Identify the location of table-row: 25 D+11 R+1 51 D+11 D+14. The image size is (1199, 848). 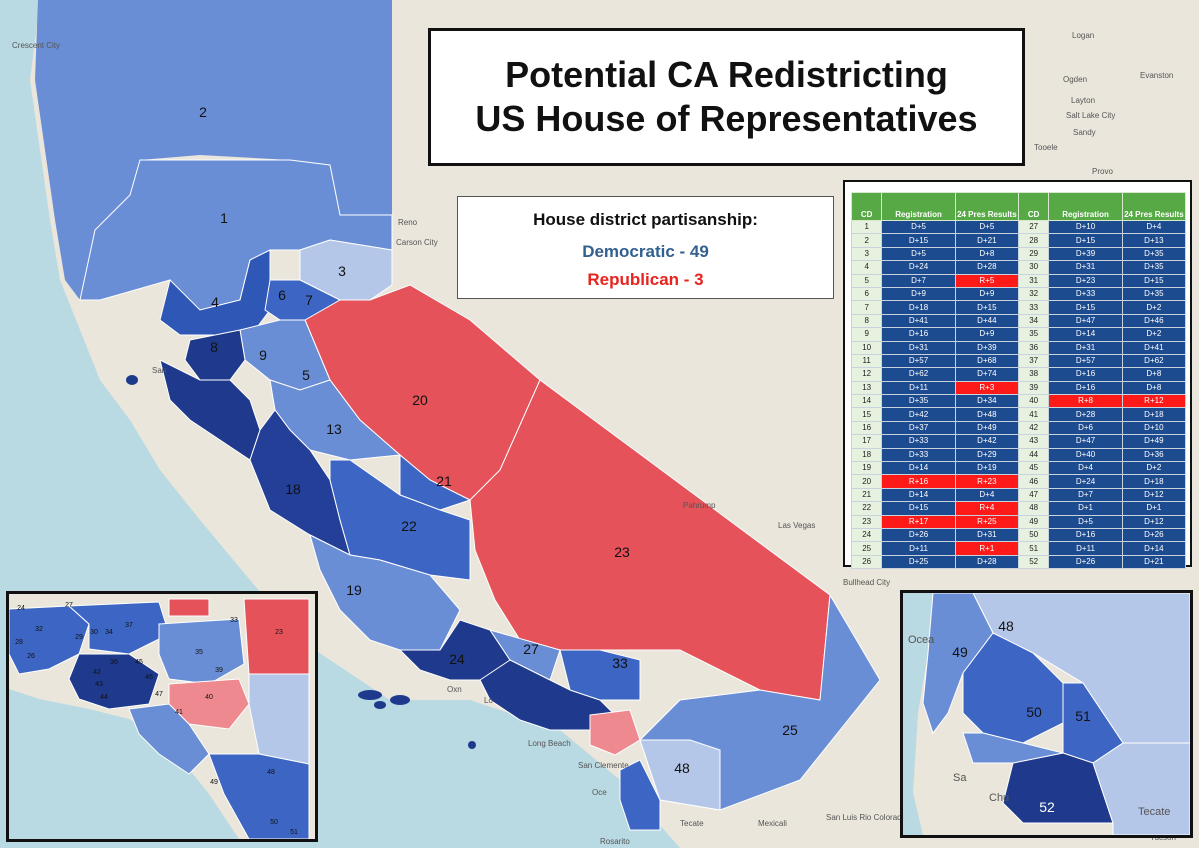
(1018, 548).